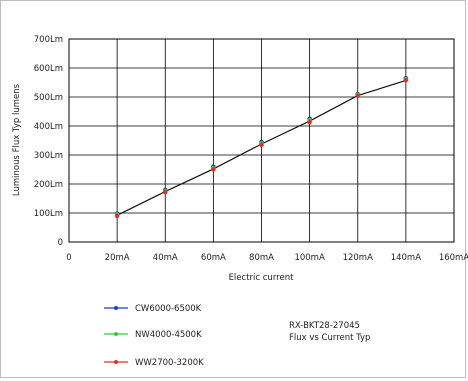 Image resolution: width=468 pixels, height=381 pixels. What do you see at coordinates (358, 258) in the screenshot?
I see `x-tick-label: 120mA` at bounding box center [358, 258].